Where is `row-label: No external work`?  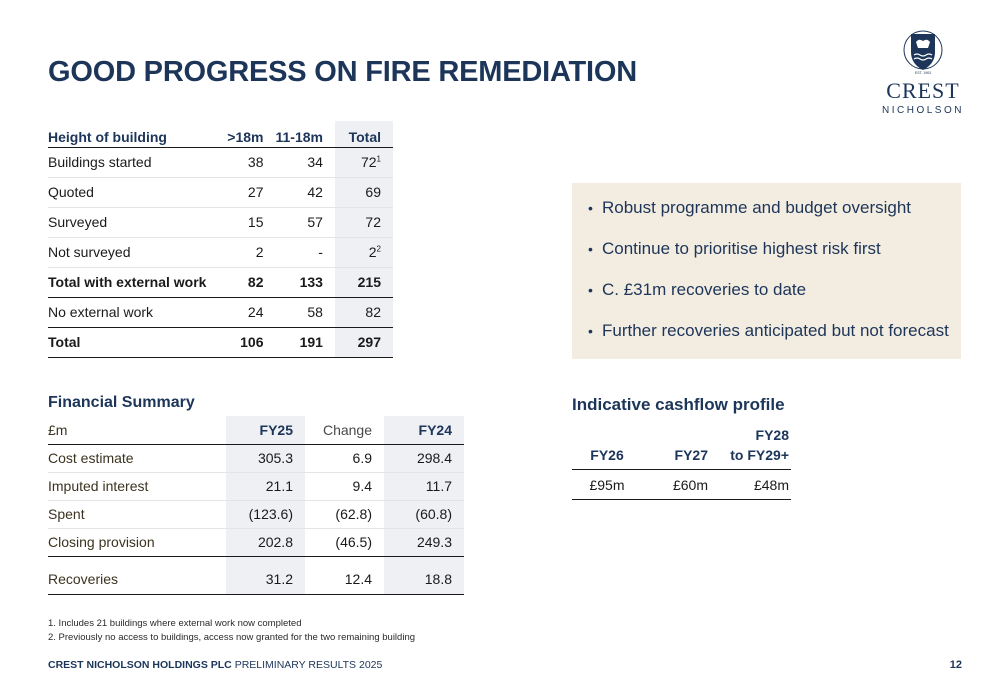 row-label: No external work is located at coordinates (133, 312).